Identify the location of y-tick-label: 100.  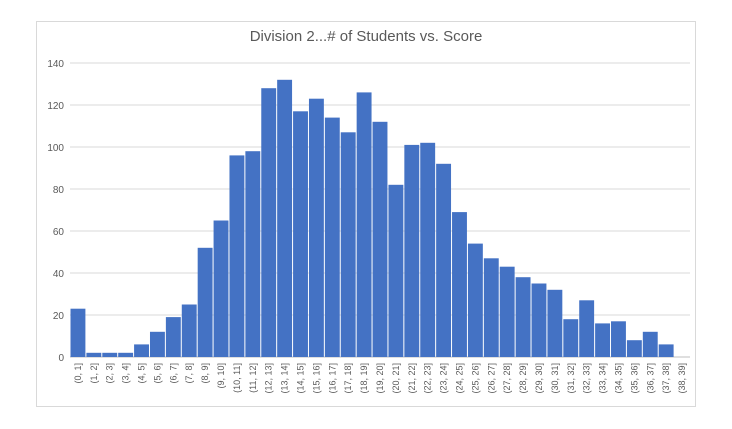
(55, 148).